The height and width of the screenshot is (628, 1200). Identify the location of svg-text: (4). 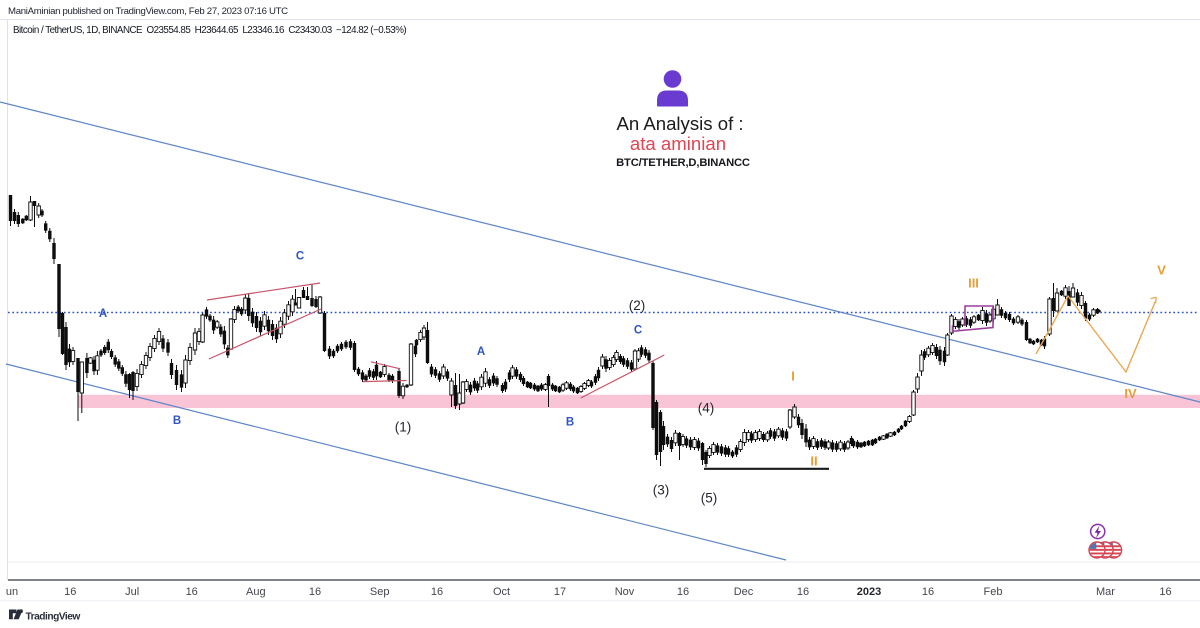
(706, 408).